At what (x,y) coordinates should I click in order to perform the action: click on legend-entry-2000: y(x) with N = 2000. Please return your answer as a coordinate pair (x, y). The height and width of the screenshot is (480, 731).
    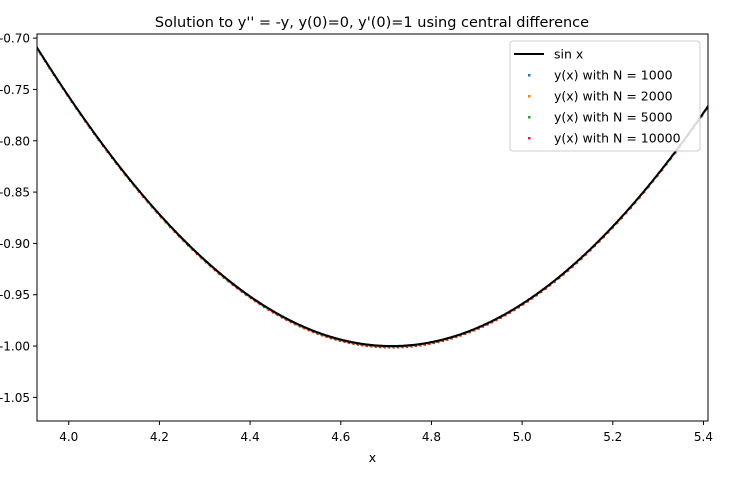
    Looking at the image, I should click on (600, 96).